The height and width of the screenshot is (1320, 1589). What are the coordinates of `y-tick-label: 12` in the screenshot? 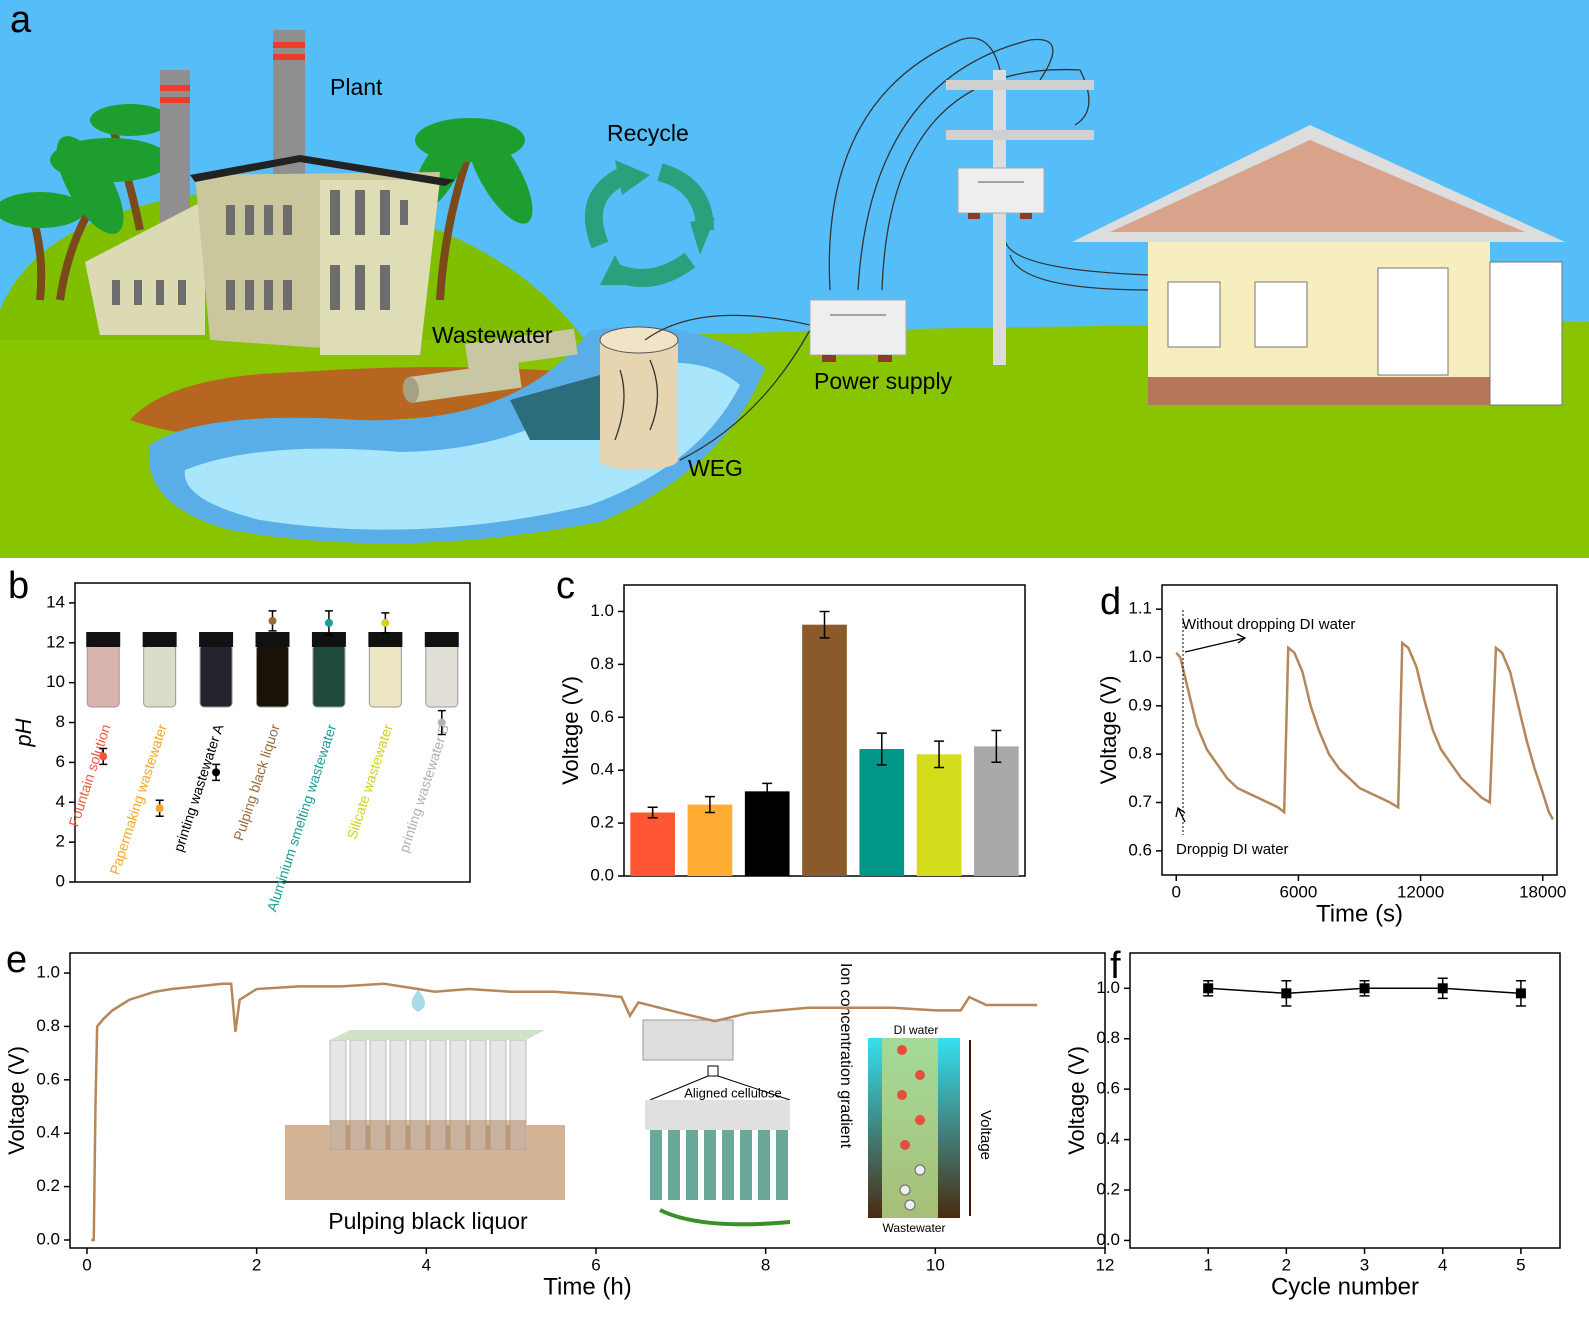 It's located at (55, 641).